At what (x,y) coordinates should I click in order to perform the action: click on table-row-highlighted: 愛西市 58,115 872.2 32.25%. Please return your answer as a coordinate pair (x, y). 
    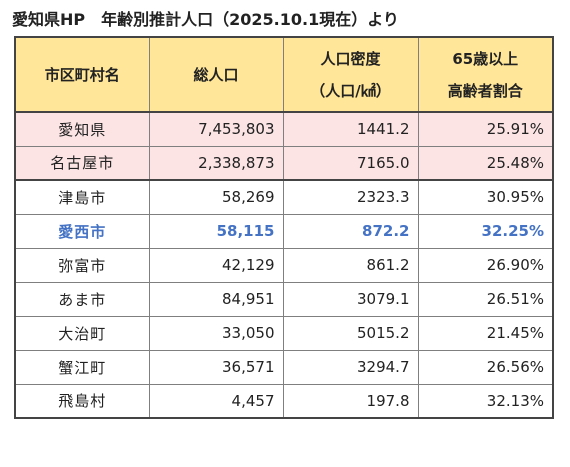
    Looking at the image, I should click on (284, 231).